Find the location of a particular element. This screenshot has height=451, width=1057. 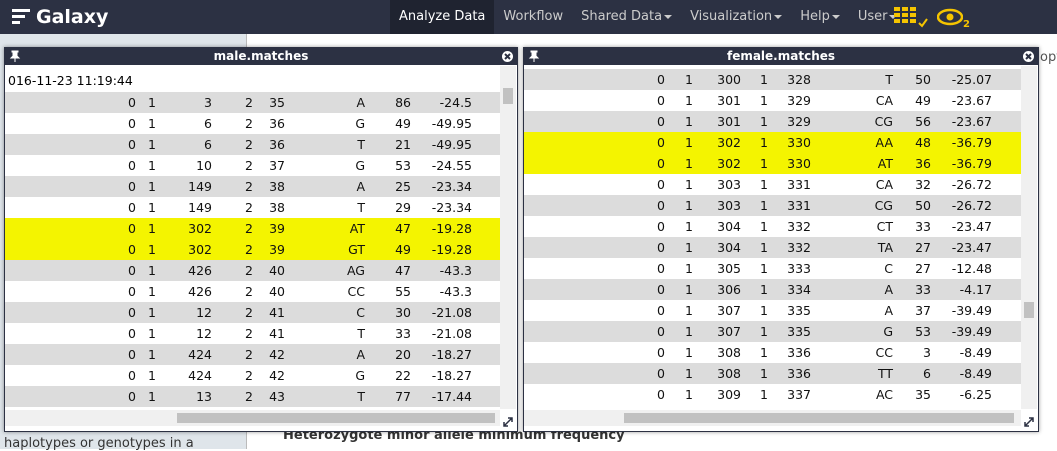

table-cell: 12 is located at coordinates (204, 312).